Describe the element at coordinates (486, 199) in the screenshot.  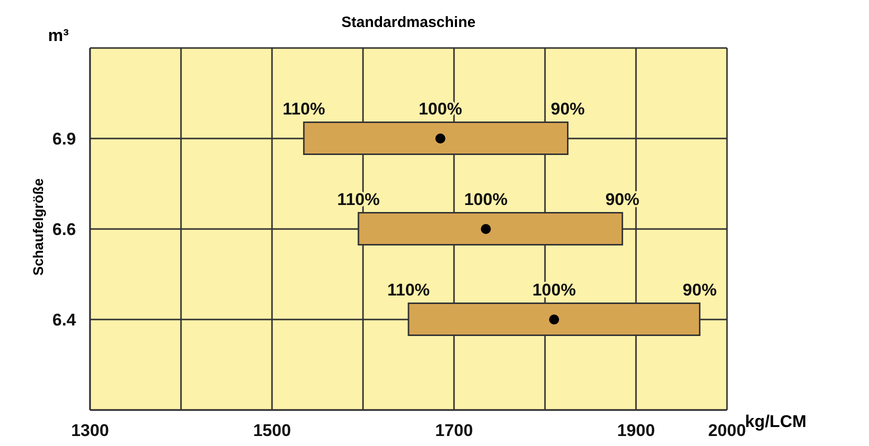
I see `annotation: 100%` at that location.